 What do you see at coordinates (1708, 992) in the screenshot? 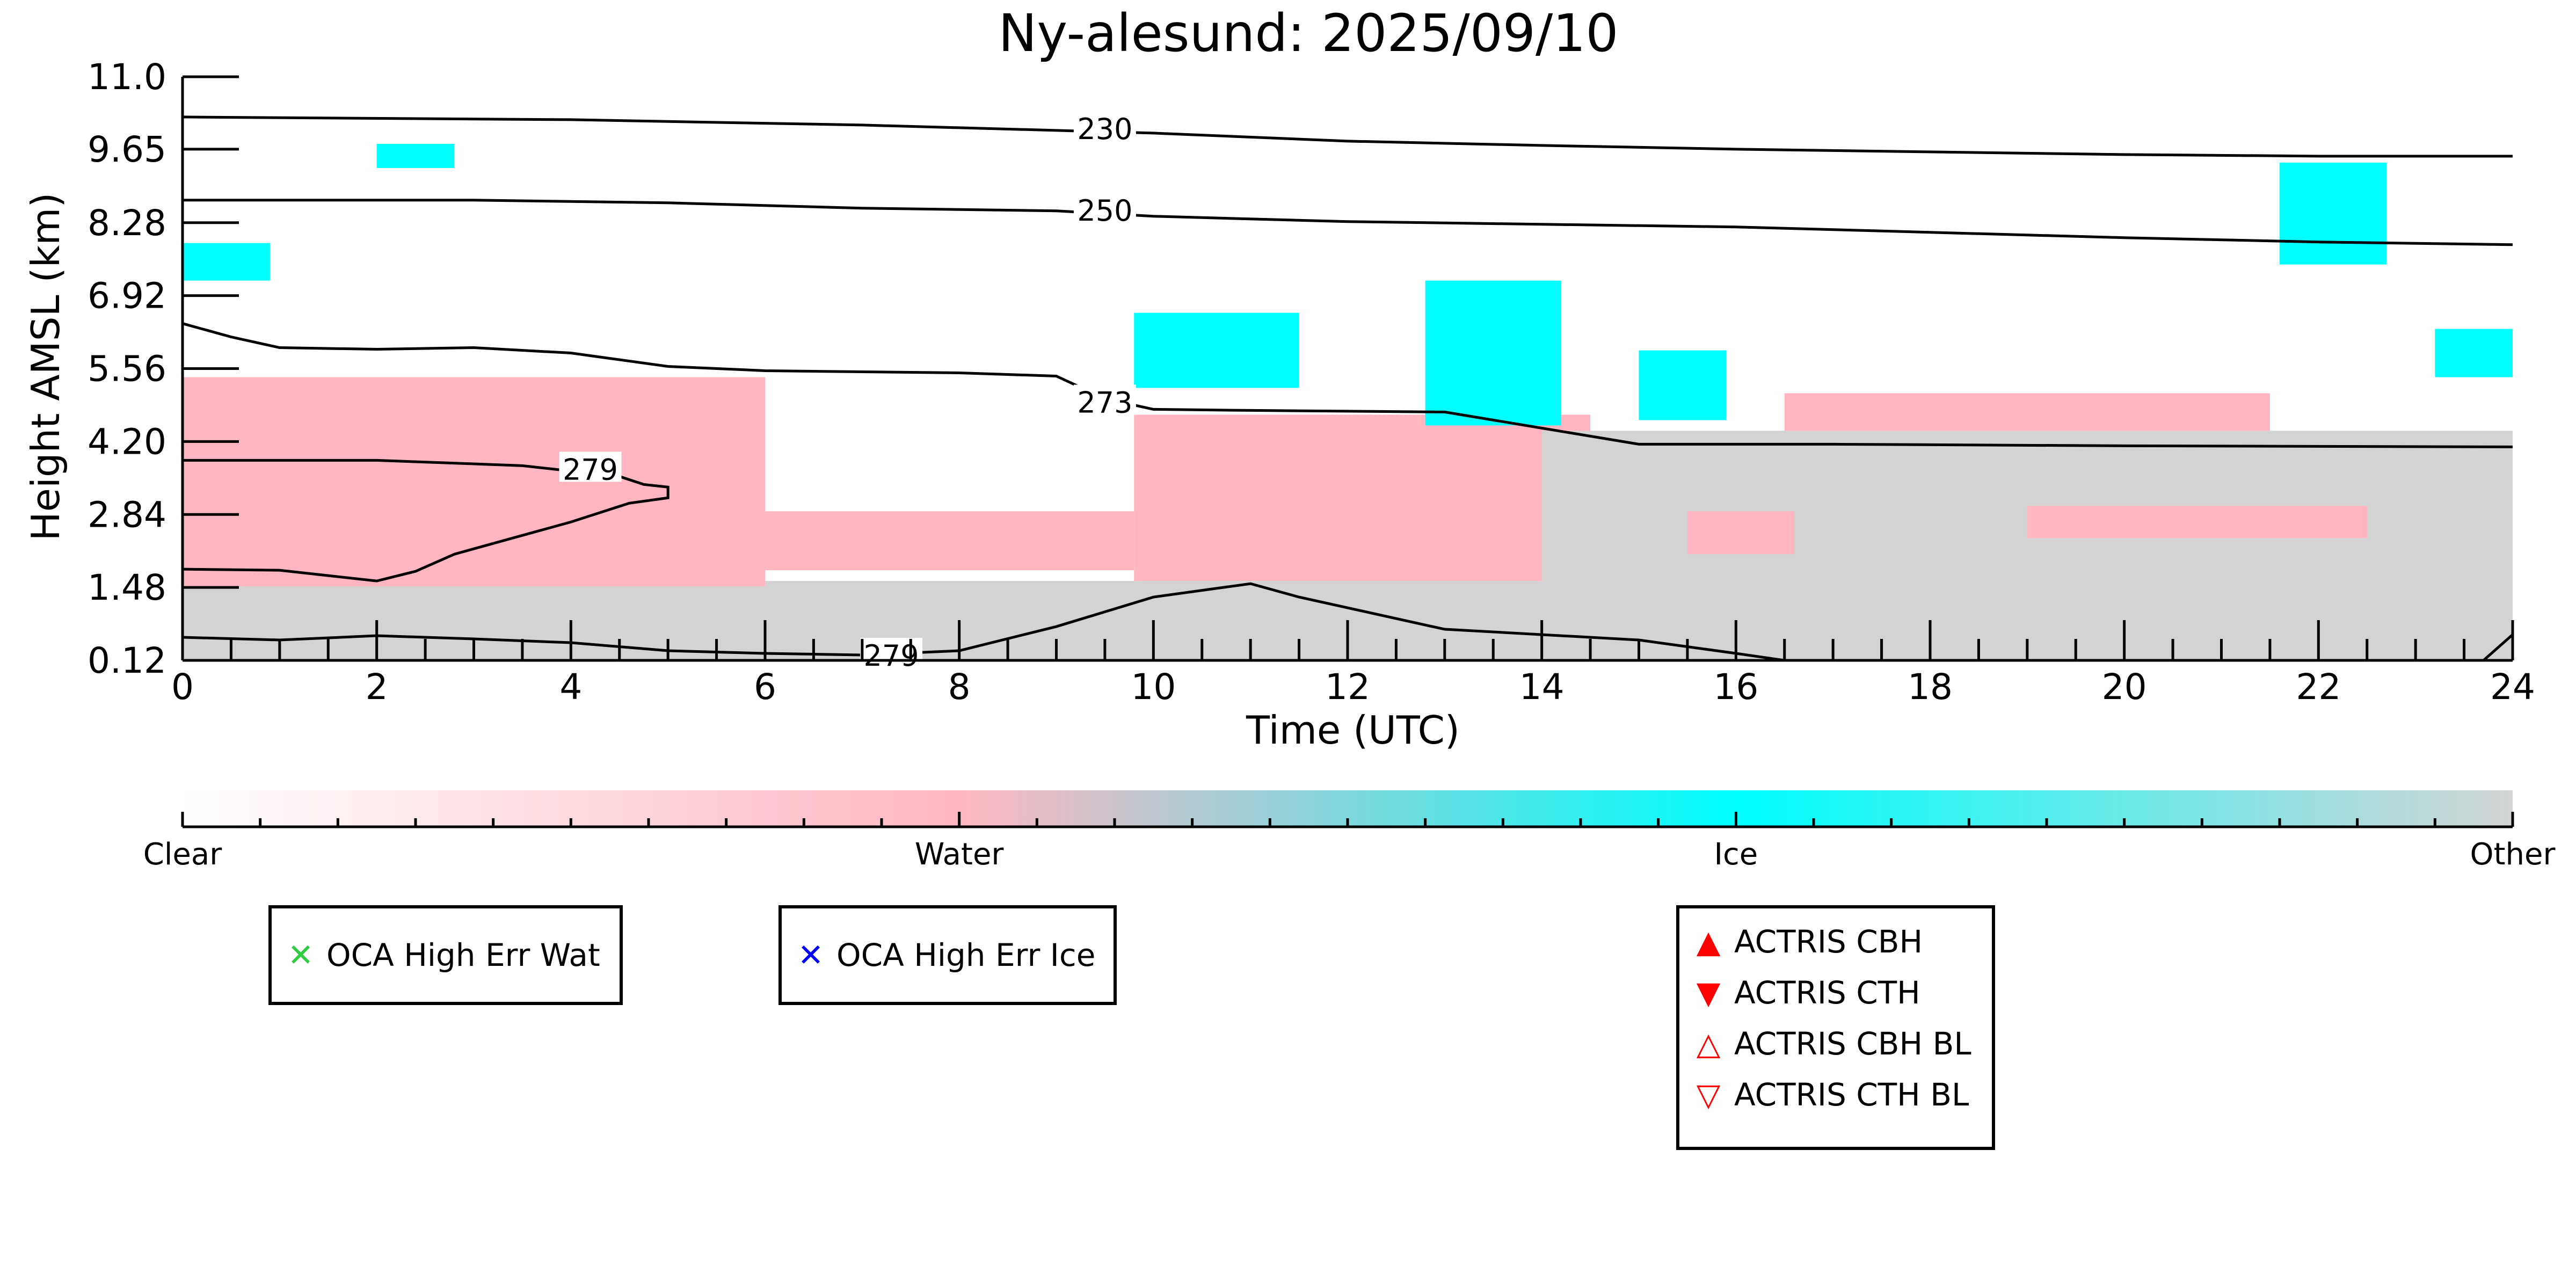
I see `legend-marker-triangle-down-icon: ▼` at bounding box center [1708, 992].